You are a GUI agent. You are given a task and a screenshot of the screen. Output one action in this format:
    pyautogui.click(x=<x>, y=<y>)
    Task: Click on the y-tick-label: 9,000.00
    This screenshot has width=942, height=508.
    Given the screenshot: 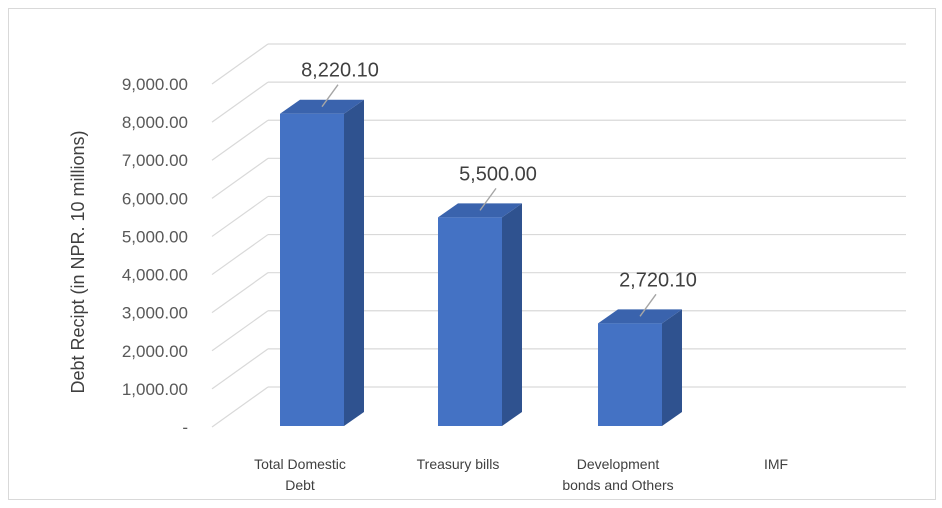 What is the action you would take?
    pyautogui.click(x=155, y=84)
    